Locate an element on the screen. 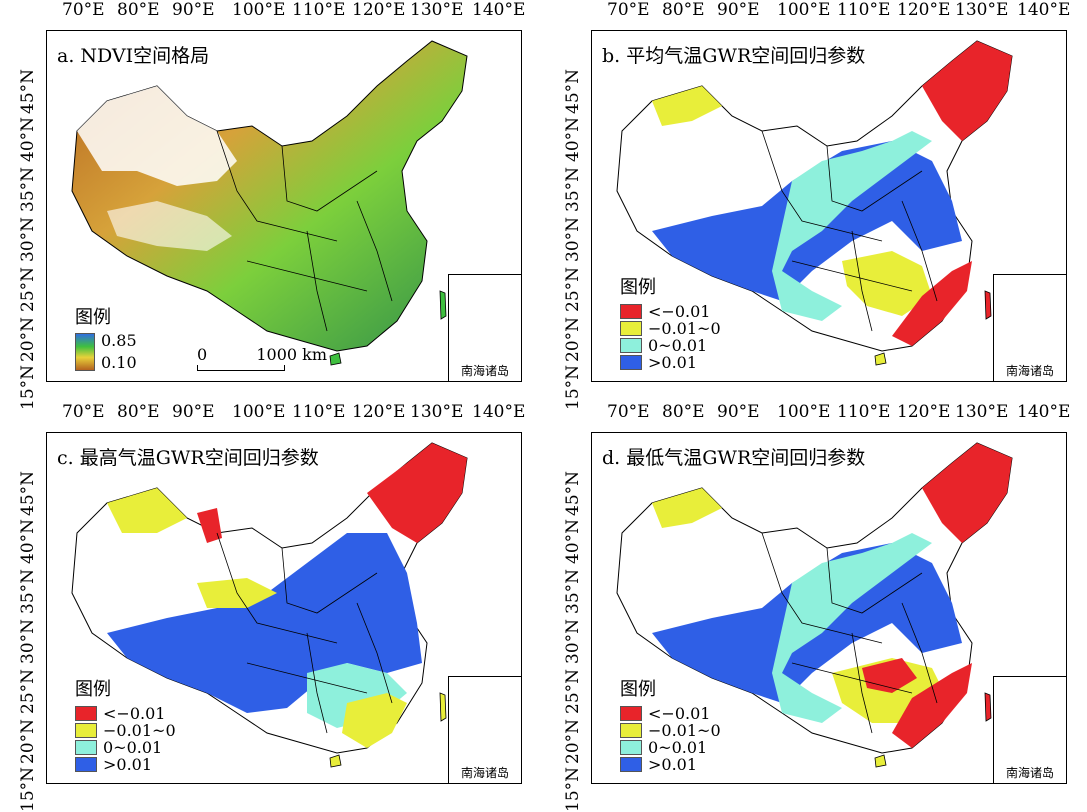 This screenshot has width=1087, height=812. legend-item: 0~0.01 is located at coordinates (125, 747).